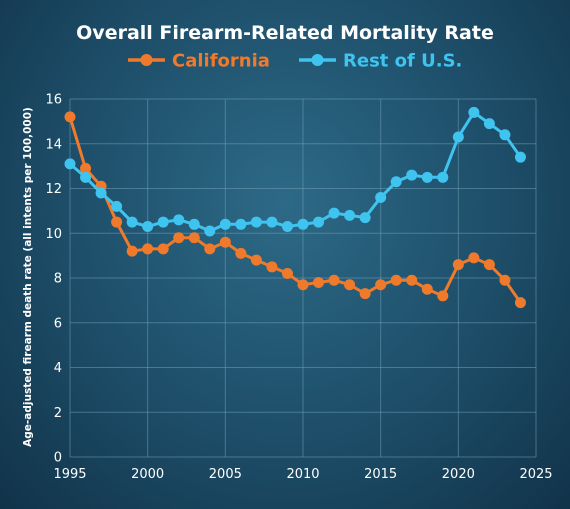 This screenshot has width=570, height=509. What do you see at coordinates (285, 33) in the screenshot?
I see `chart-title: Overall Firearm-Related Mortality Rate` at bounding box center [285, 33].